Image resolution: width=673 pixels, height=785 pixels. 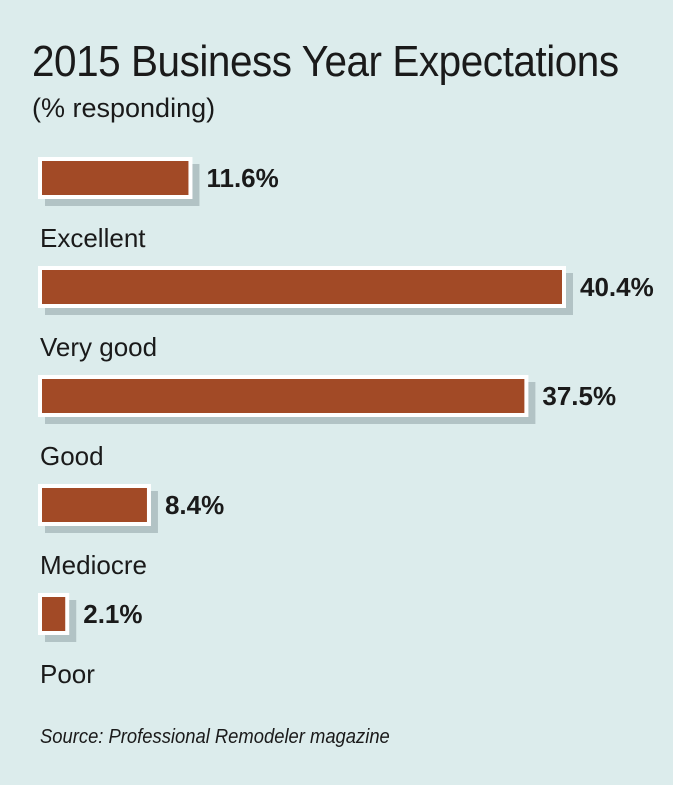 I want to click on value-label-very-good: 40.4%, so click(x=617, y=287).